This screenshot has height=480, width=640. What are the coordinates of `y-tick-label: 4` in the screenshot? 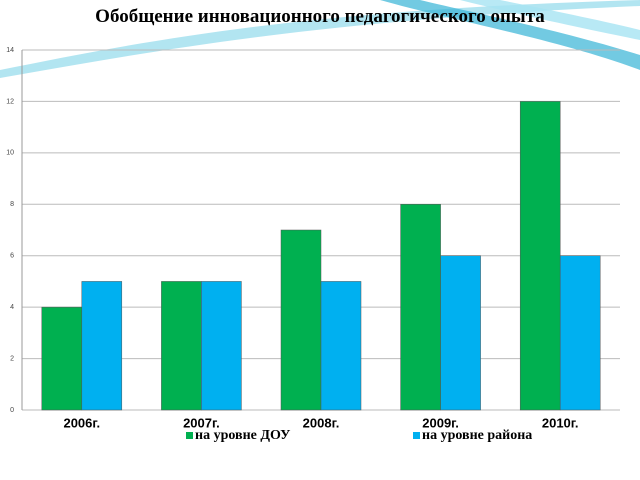 It's located at (12, 307).